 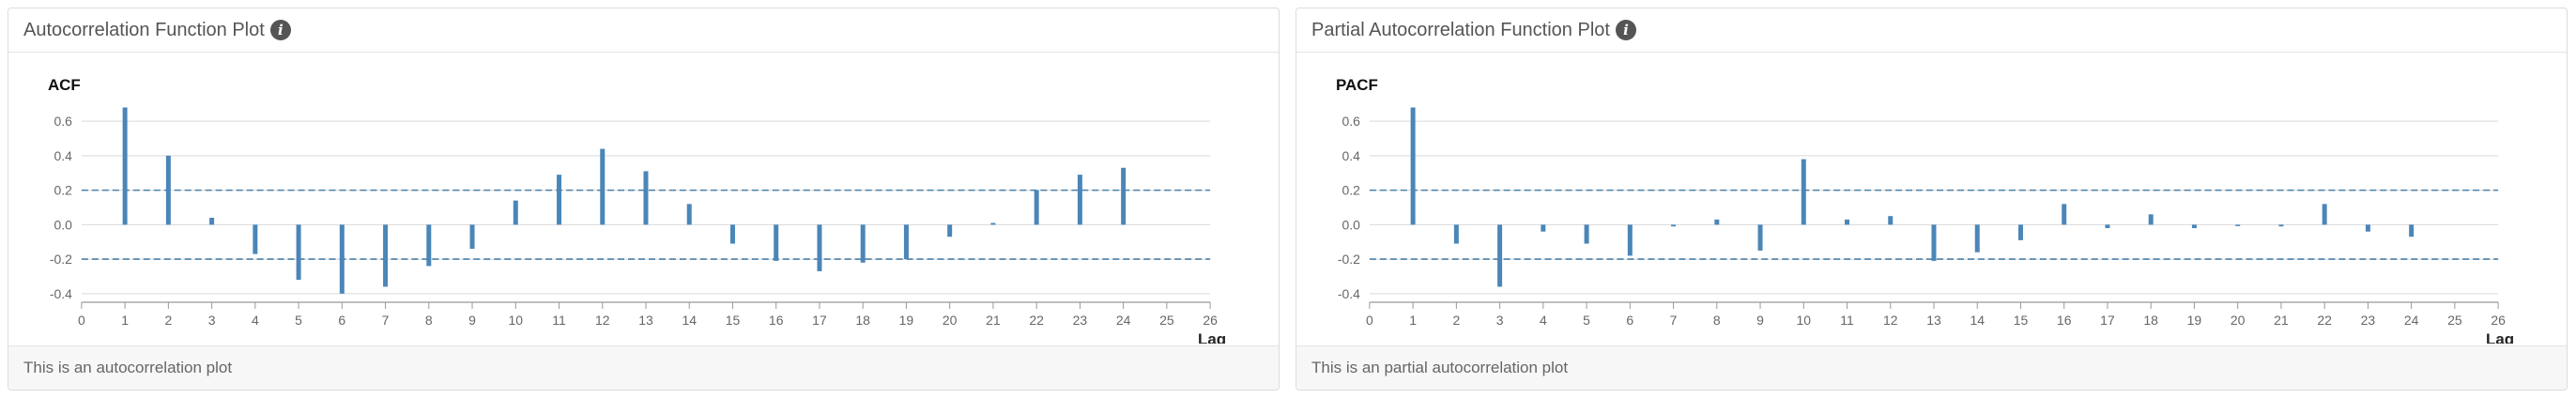 I want to click on y-tick-label: -0.2, so click(x=1349, y=259).